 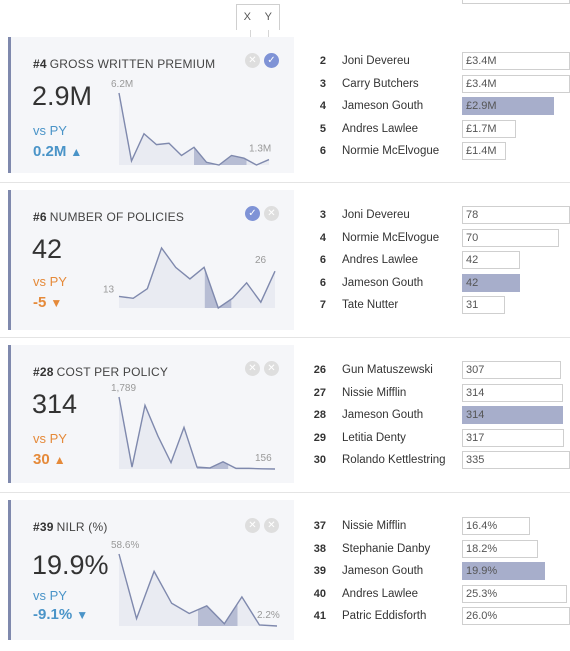 I want to click on ranking-row: 4 Normie McElvogue 70, so click(x=441, y=238).